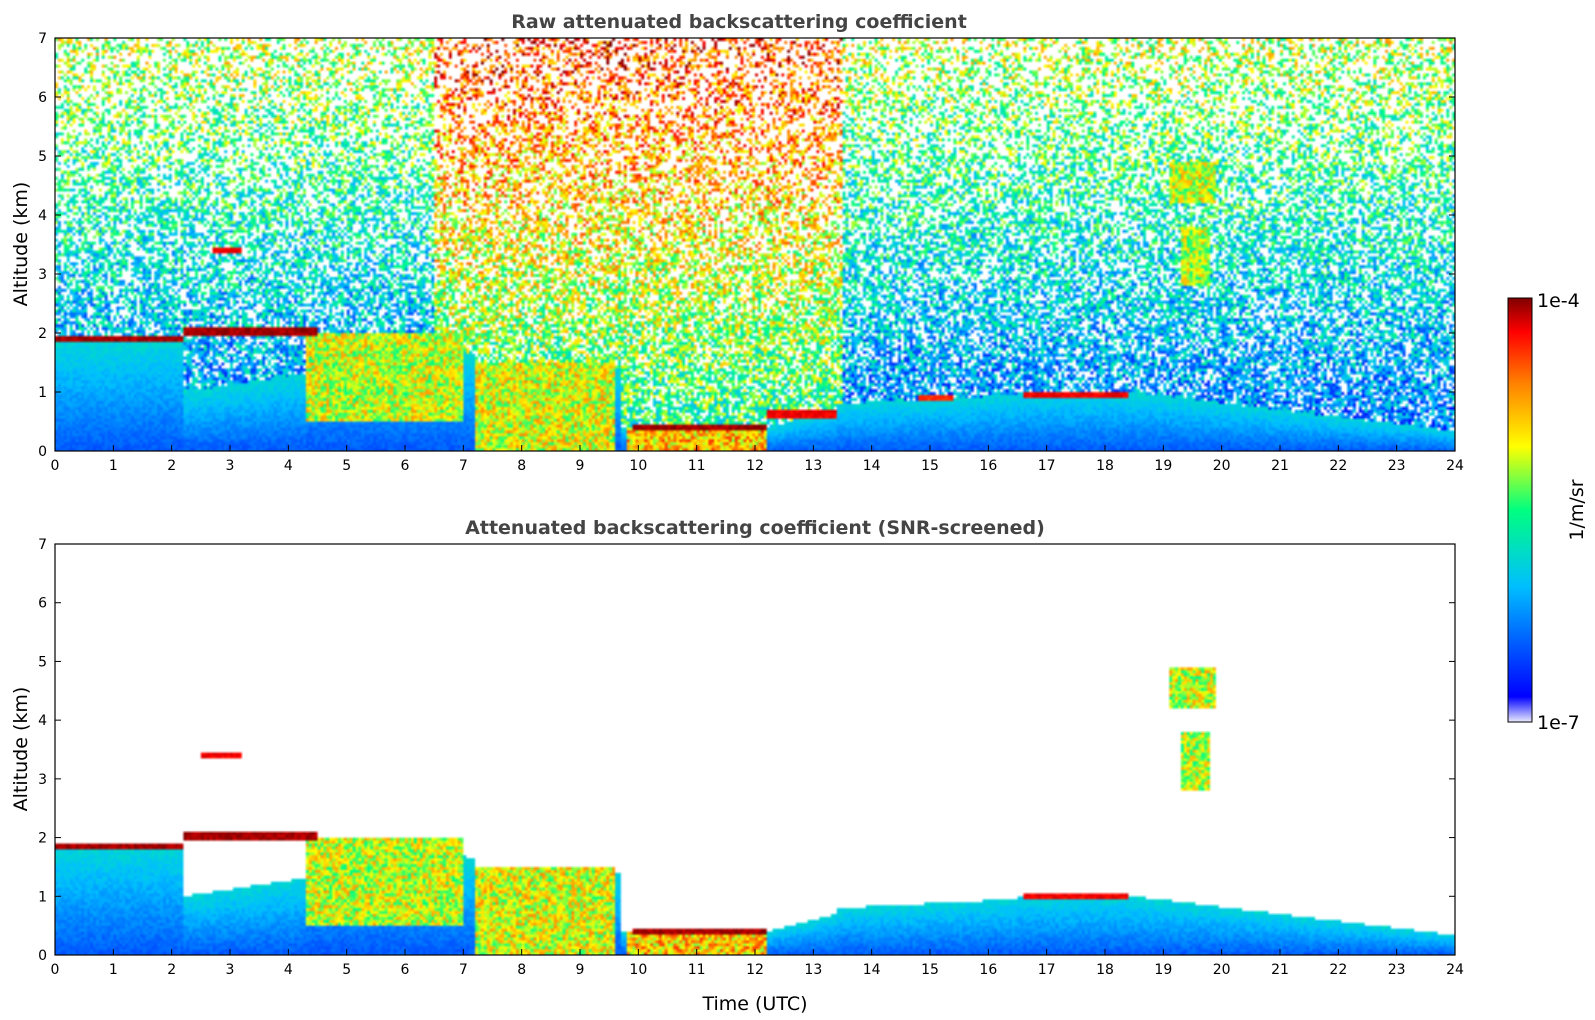  What do you see at coordinates (1577, 509) in the screenshot?
I see `colorbar-unit-label: 1/m/sr` at bounding box center [1577, 509].